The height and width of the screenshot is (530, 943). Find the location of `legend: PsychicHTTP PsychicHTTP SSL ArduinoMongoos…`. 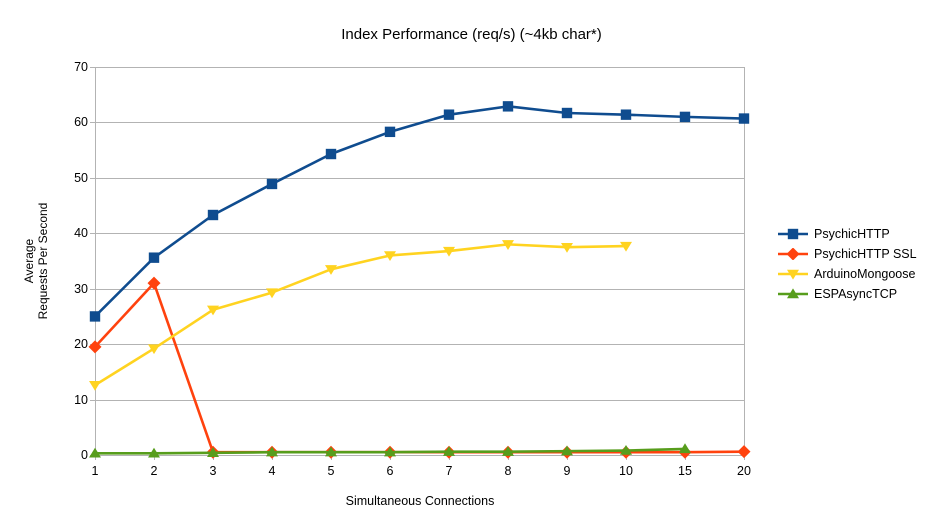

legend: PsychicHTTP PsychicHTTP SSL ArduinoMongoos… is located at coordinates (847, 264).